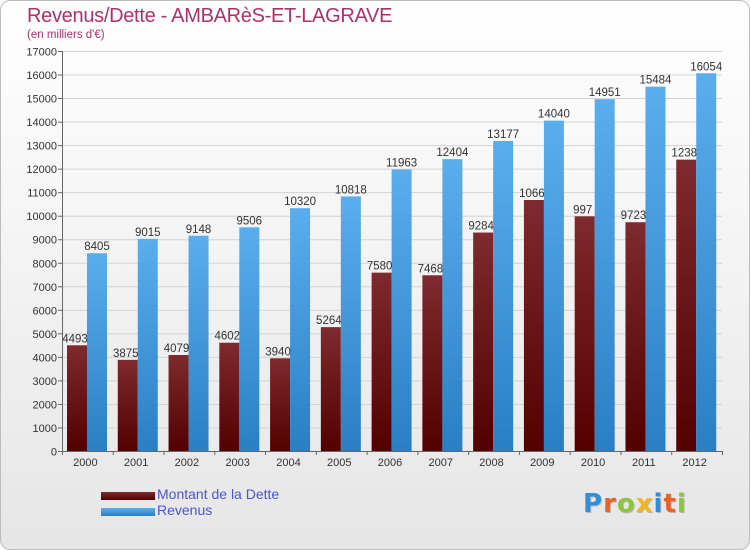  I want to click on data-label-dette: 9284, so click(481, 227).